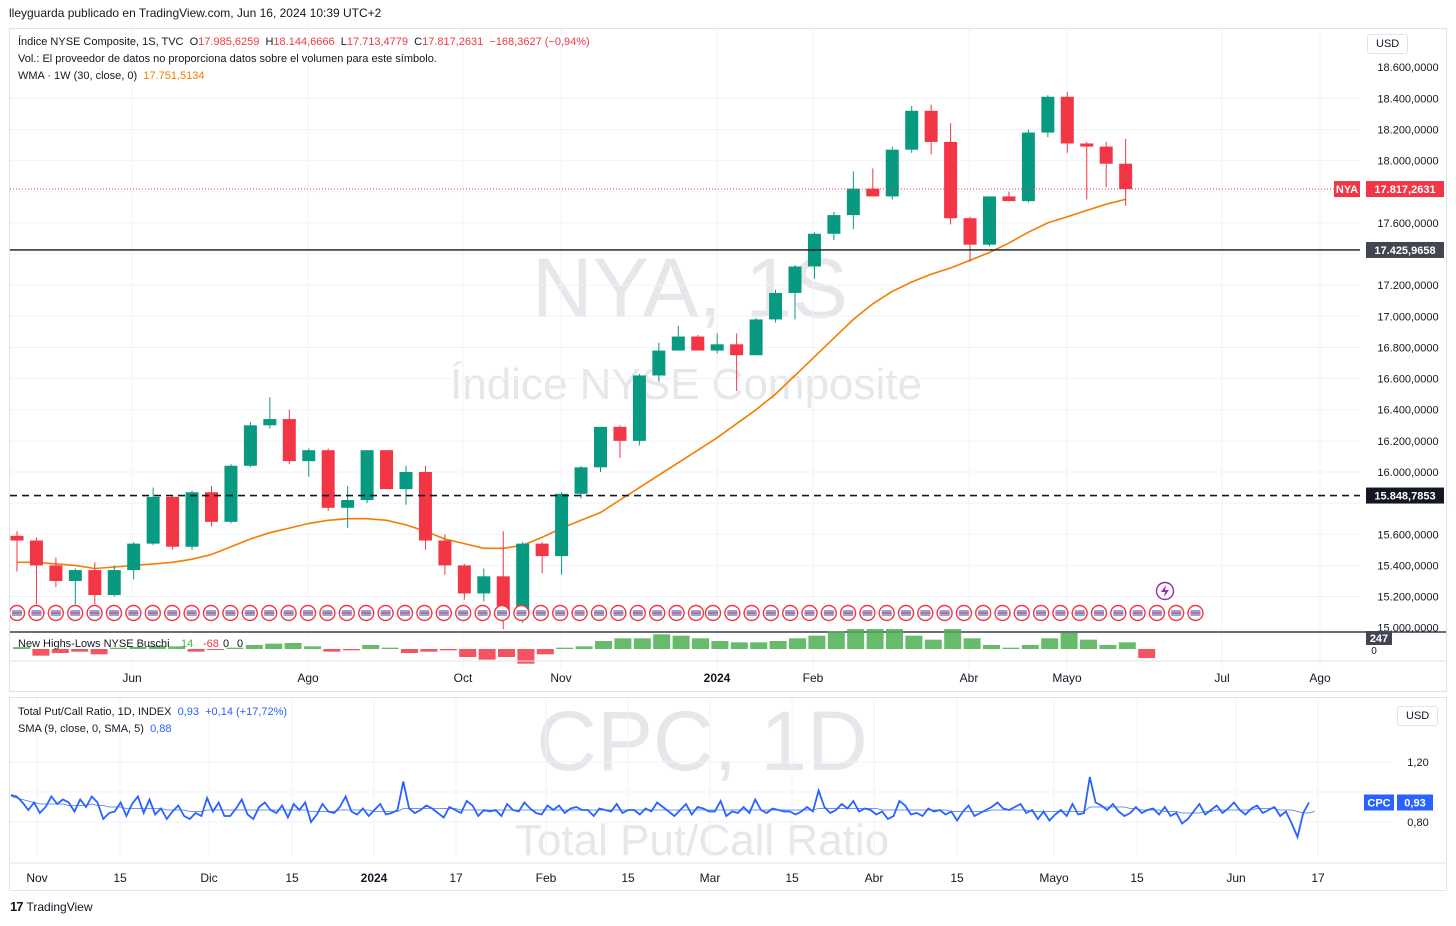 Image resolution: width=1456 pixels, height=926 pixels. Describe the element at coordinates (1407, 411) in the screenshot. I see `price-tick: 16.400,0000` at that location.